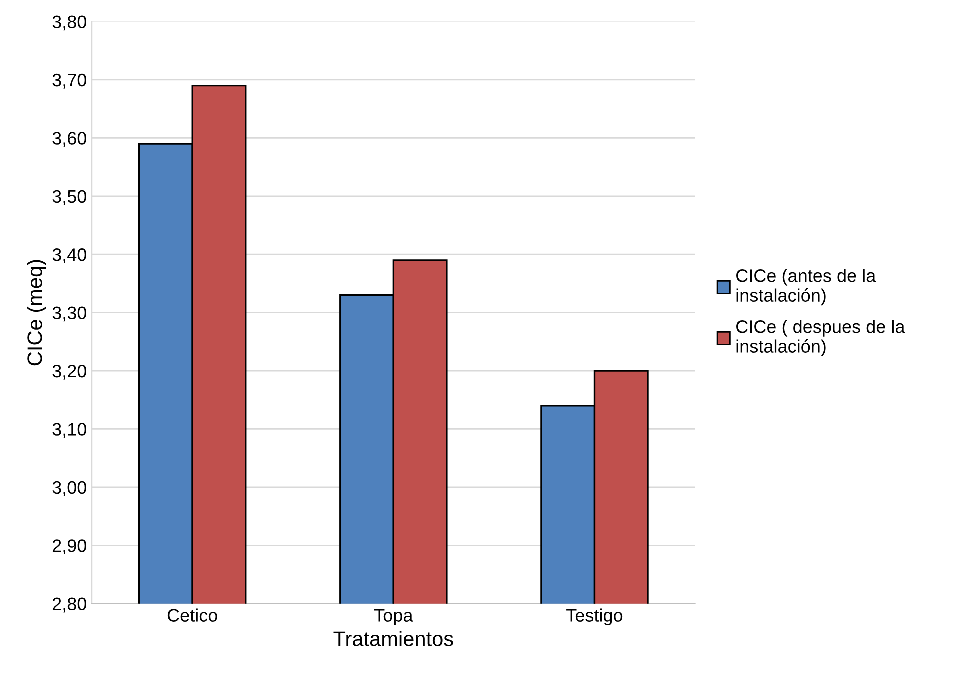 This screenshot has width=959, height=680. I want to click on y-axis-title: CICe (meq), so click(37, 313).